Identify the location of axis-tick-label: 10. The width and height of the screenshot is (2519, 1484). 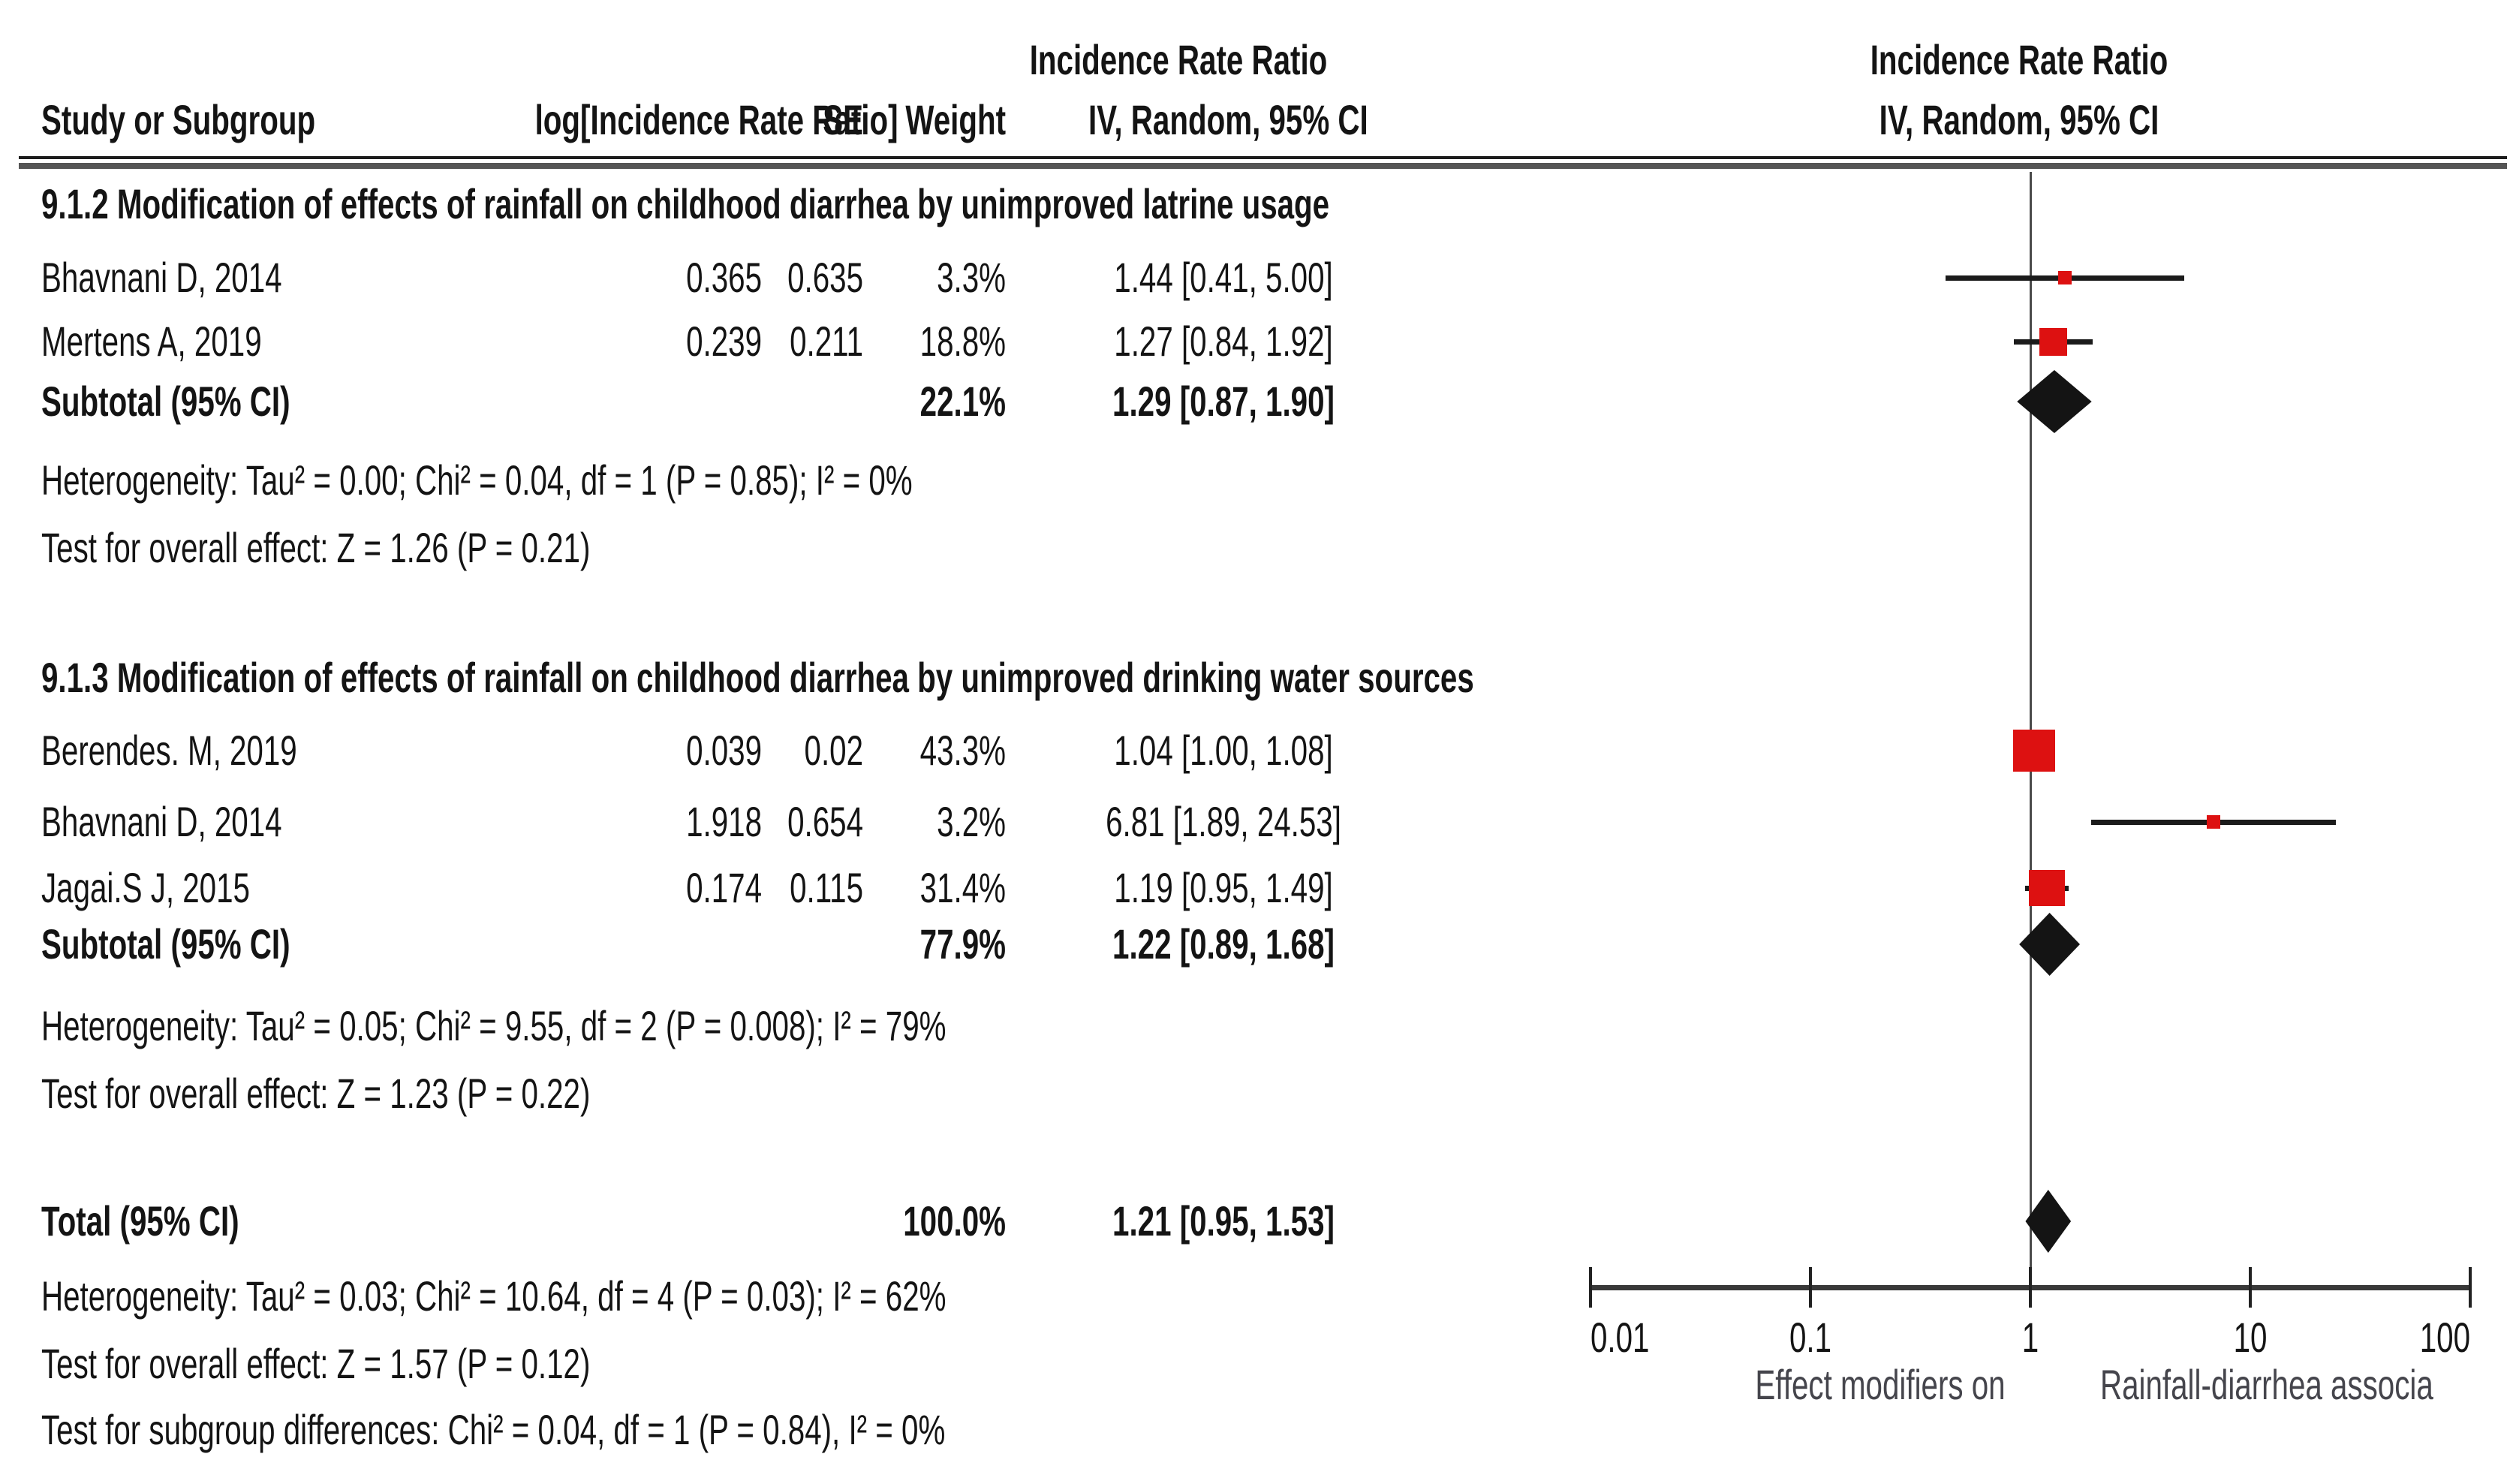
(2250, 1337).